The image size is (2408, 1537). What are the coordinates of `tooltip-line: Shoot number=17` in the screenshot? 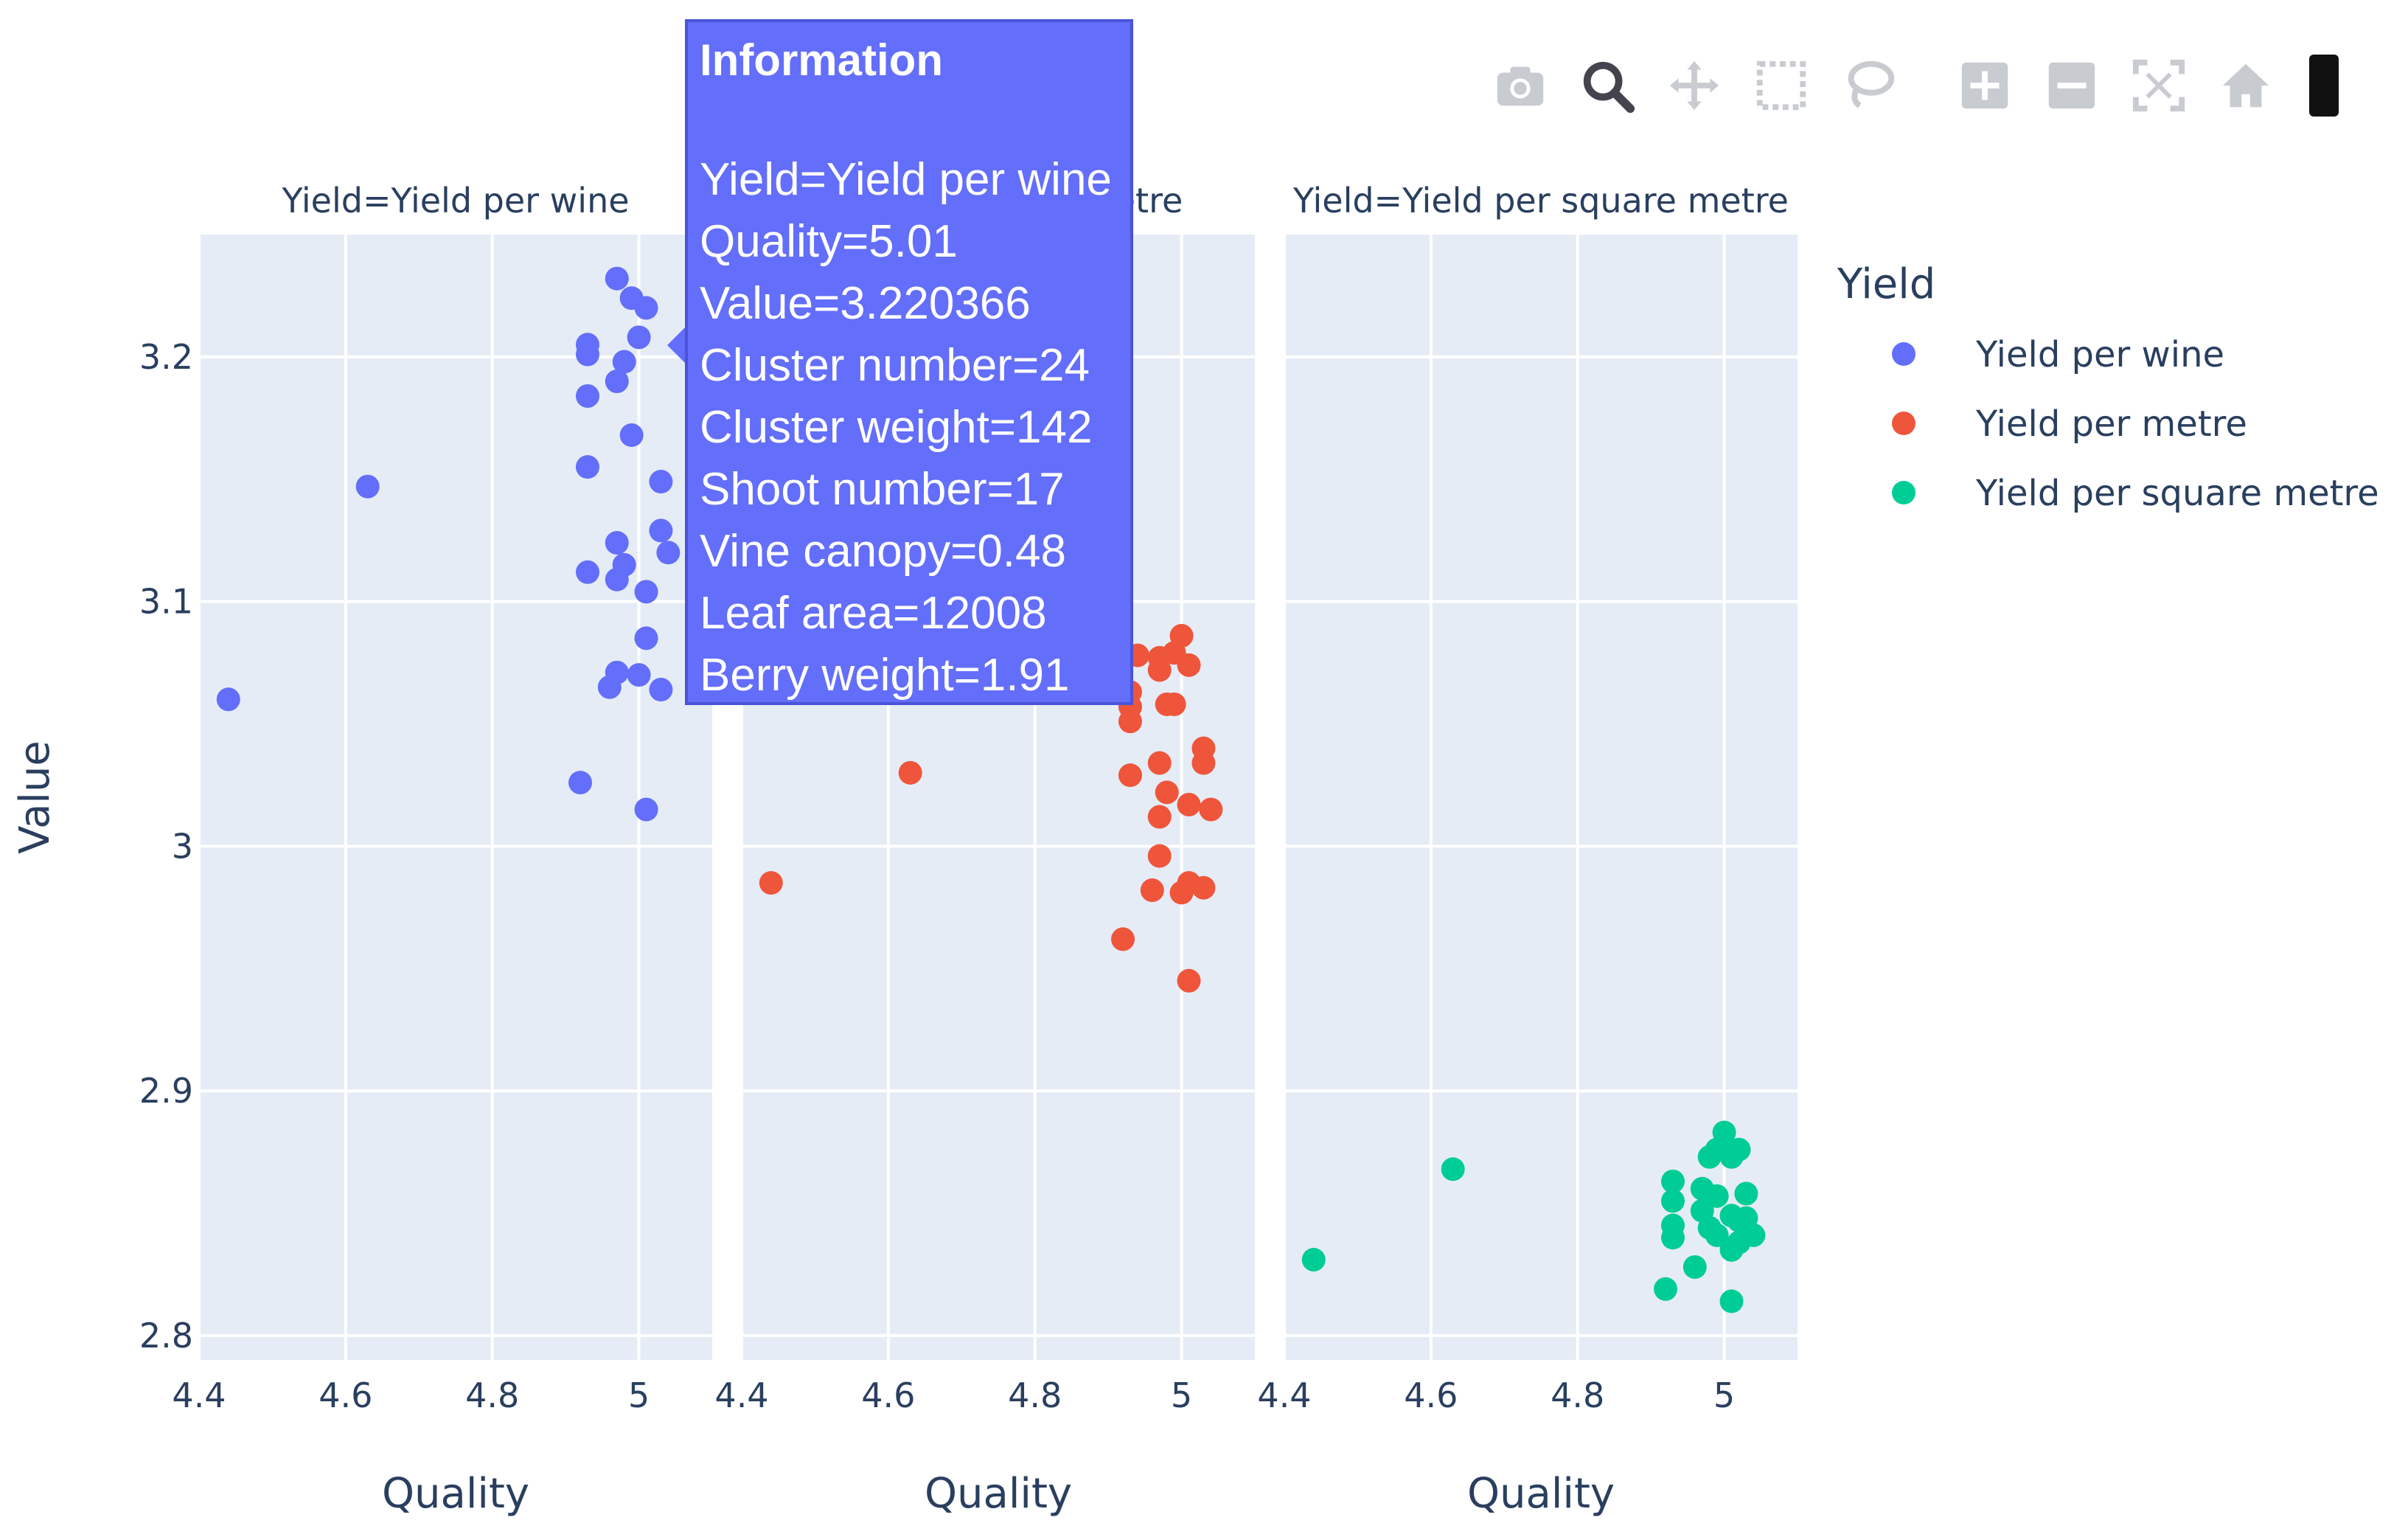 It's located at (882, 489).